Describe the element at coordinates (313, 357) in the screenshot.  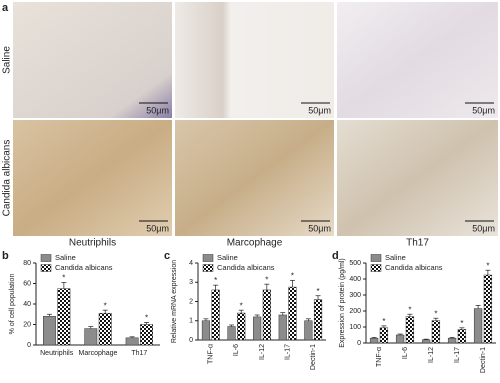
I see `x-tick-label: Dectin-1` at that location.